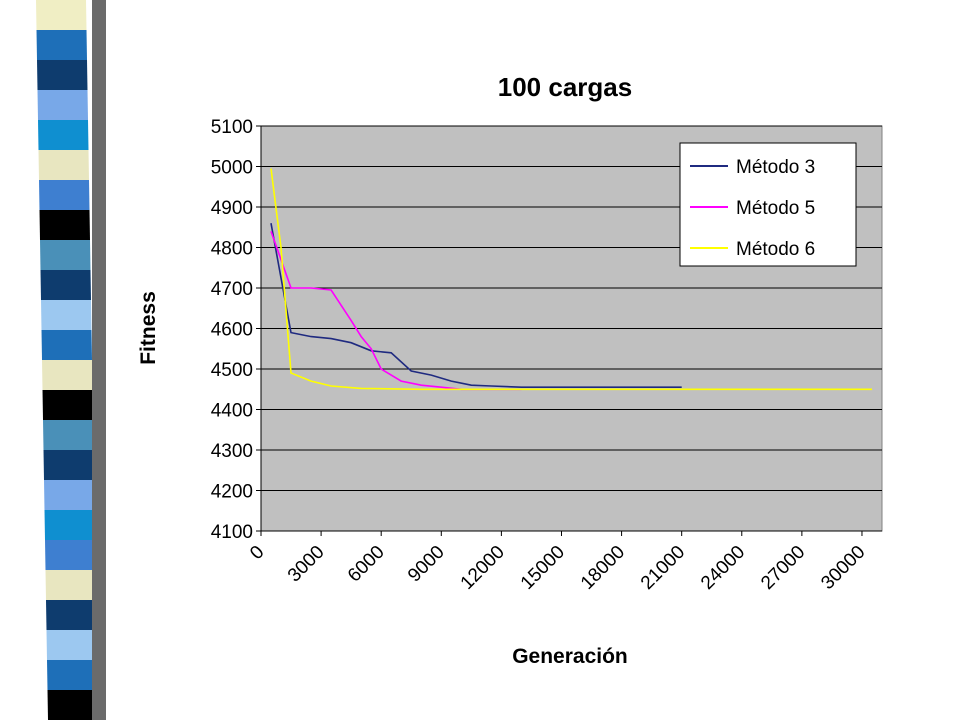 The height and width of the screenshot is (720, 960). What do you see at coordinates (565, 87) in the screenshot?
I see `chart-title: 100 cargas` at bounding box center [565, 87].